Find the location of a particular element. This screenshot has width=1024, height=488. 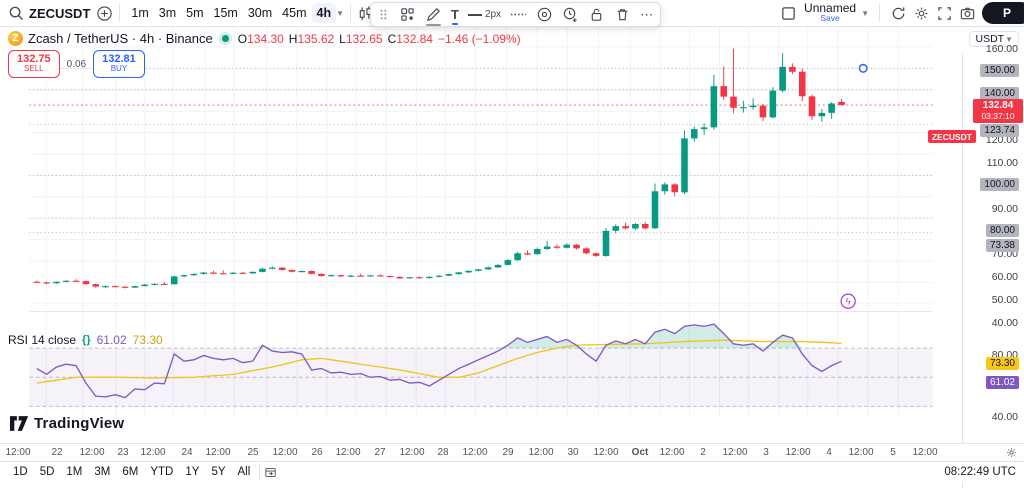

price-tick-120.00: 120.00 is located at coordinates (1001, 140).